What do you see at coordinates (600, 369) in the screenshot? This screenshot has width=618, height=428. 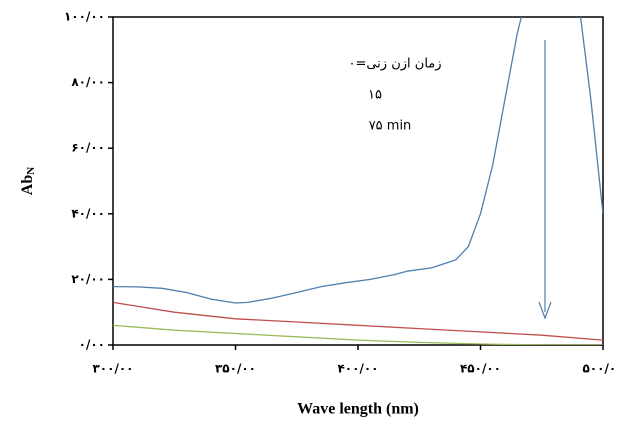 I see `x-tick-label: ۵۰۰/۰۰` at bounding box center [600, 369].